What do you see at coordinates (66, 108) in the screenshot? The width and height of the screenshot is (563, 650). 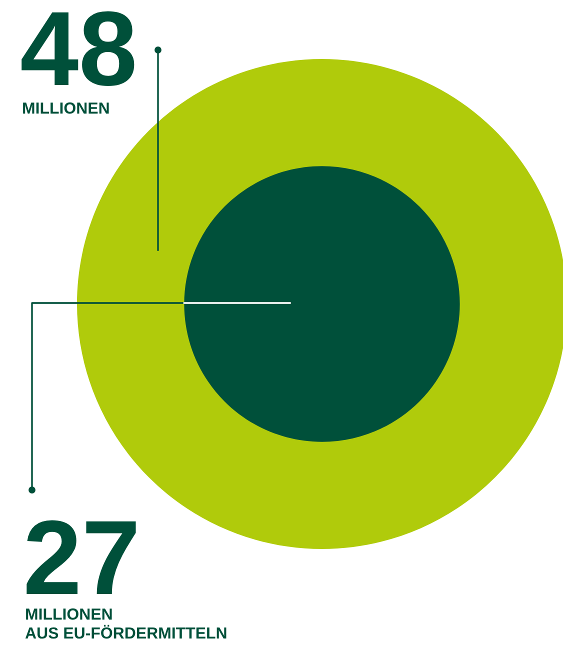 I see `category-label: MILLIONEN` at bounding box center [66, 108].